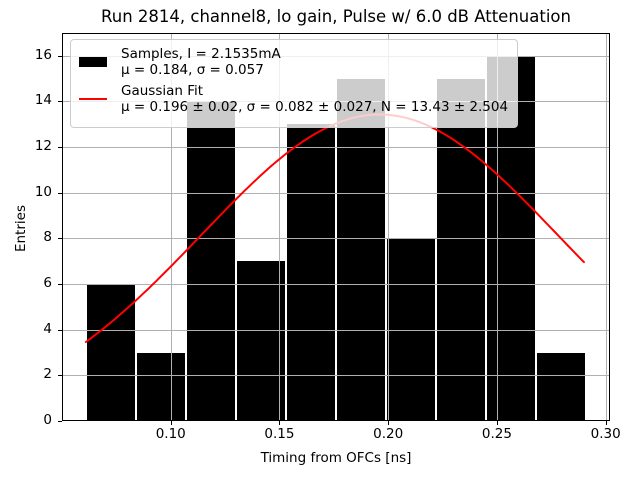 The width and height of the screenshot is (640, 480). I want to click on x-tick-label: 0.20, so click(388, 434).